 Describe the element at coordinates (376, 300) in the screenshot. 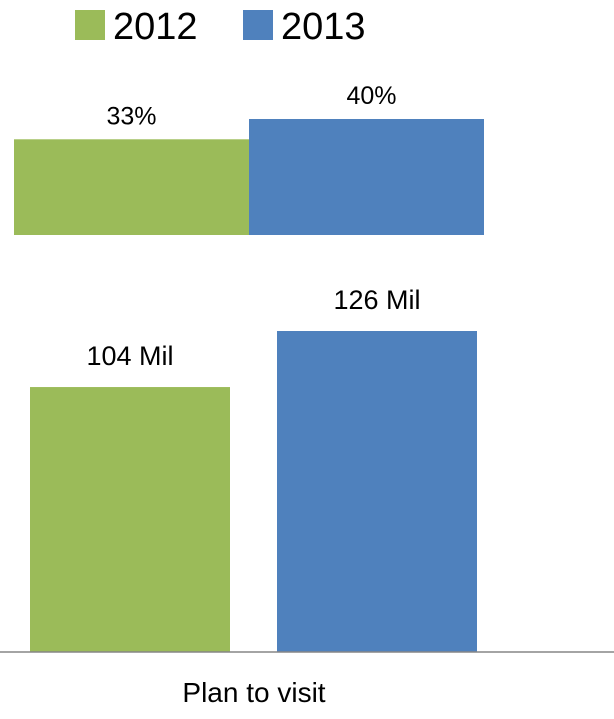

I see `visitors-data-label-2013: 126 Mil` at that location.